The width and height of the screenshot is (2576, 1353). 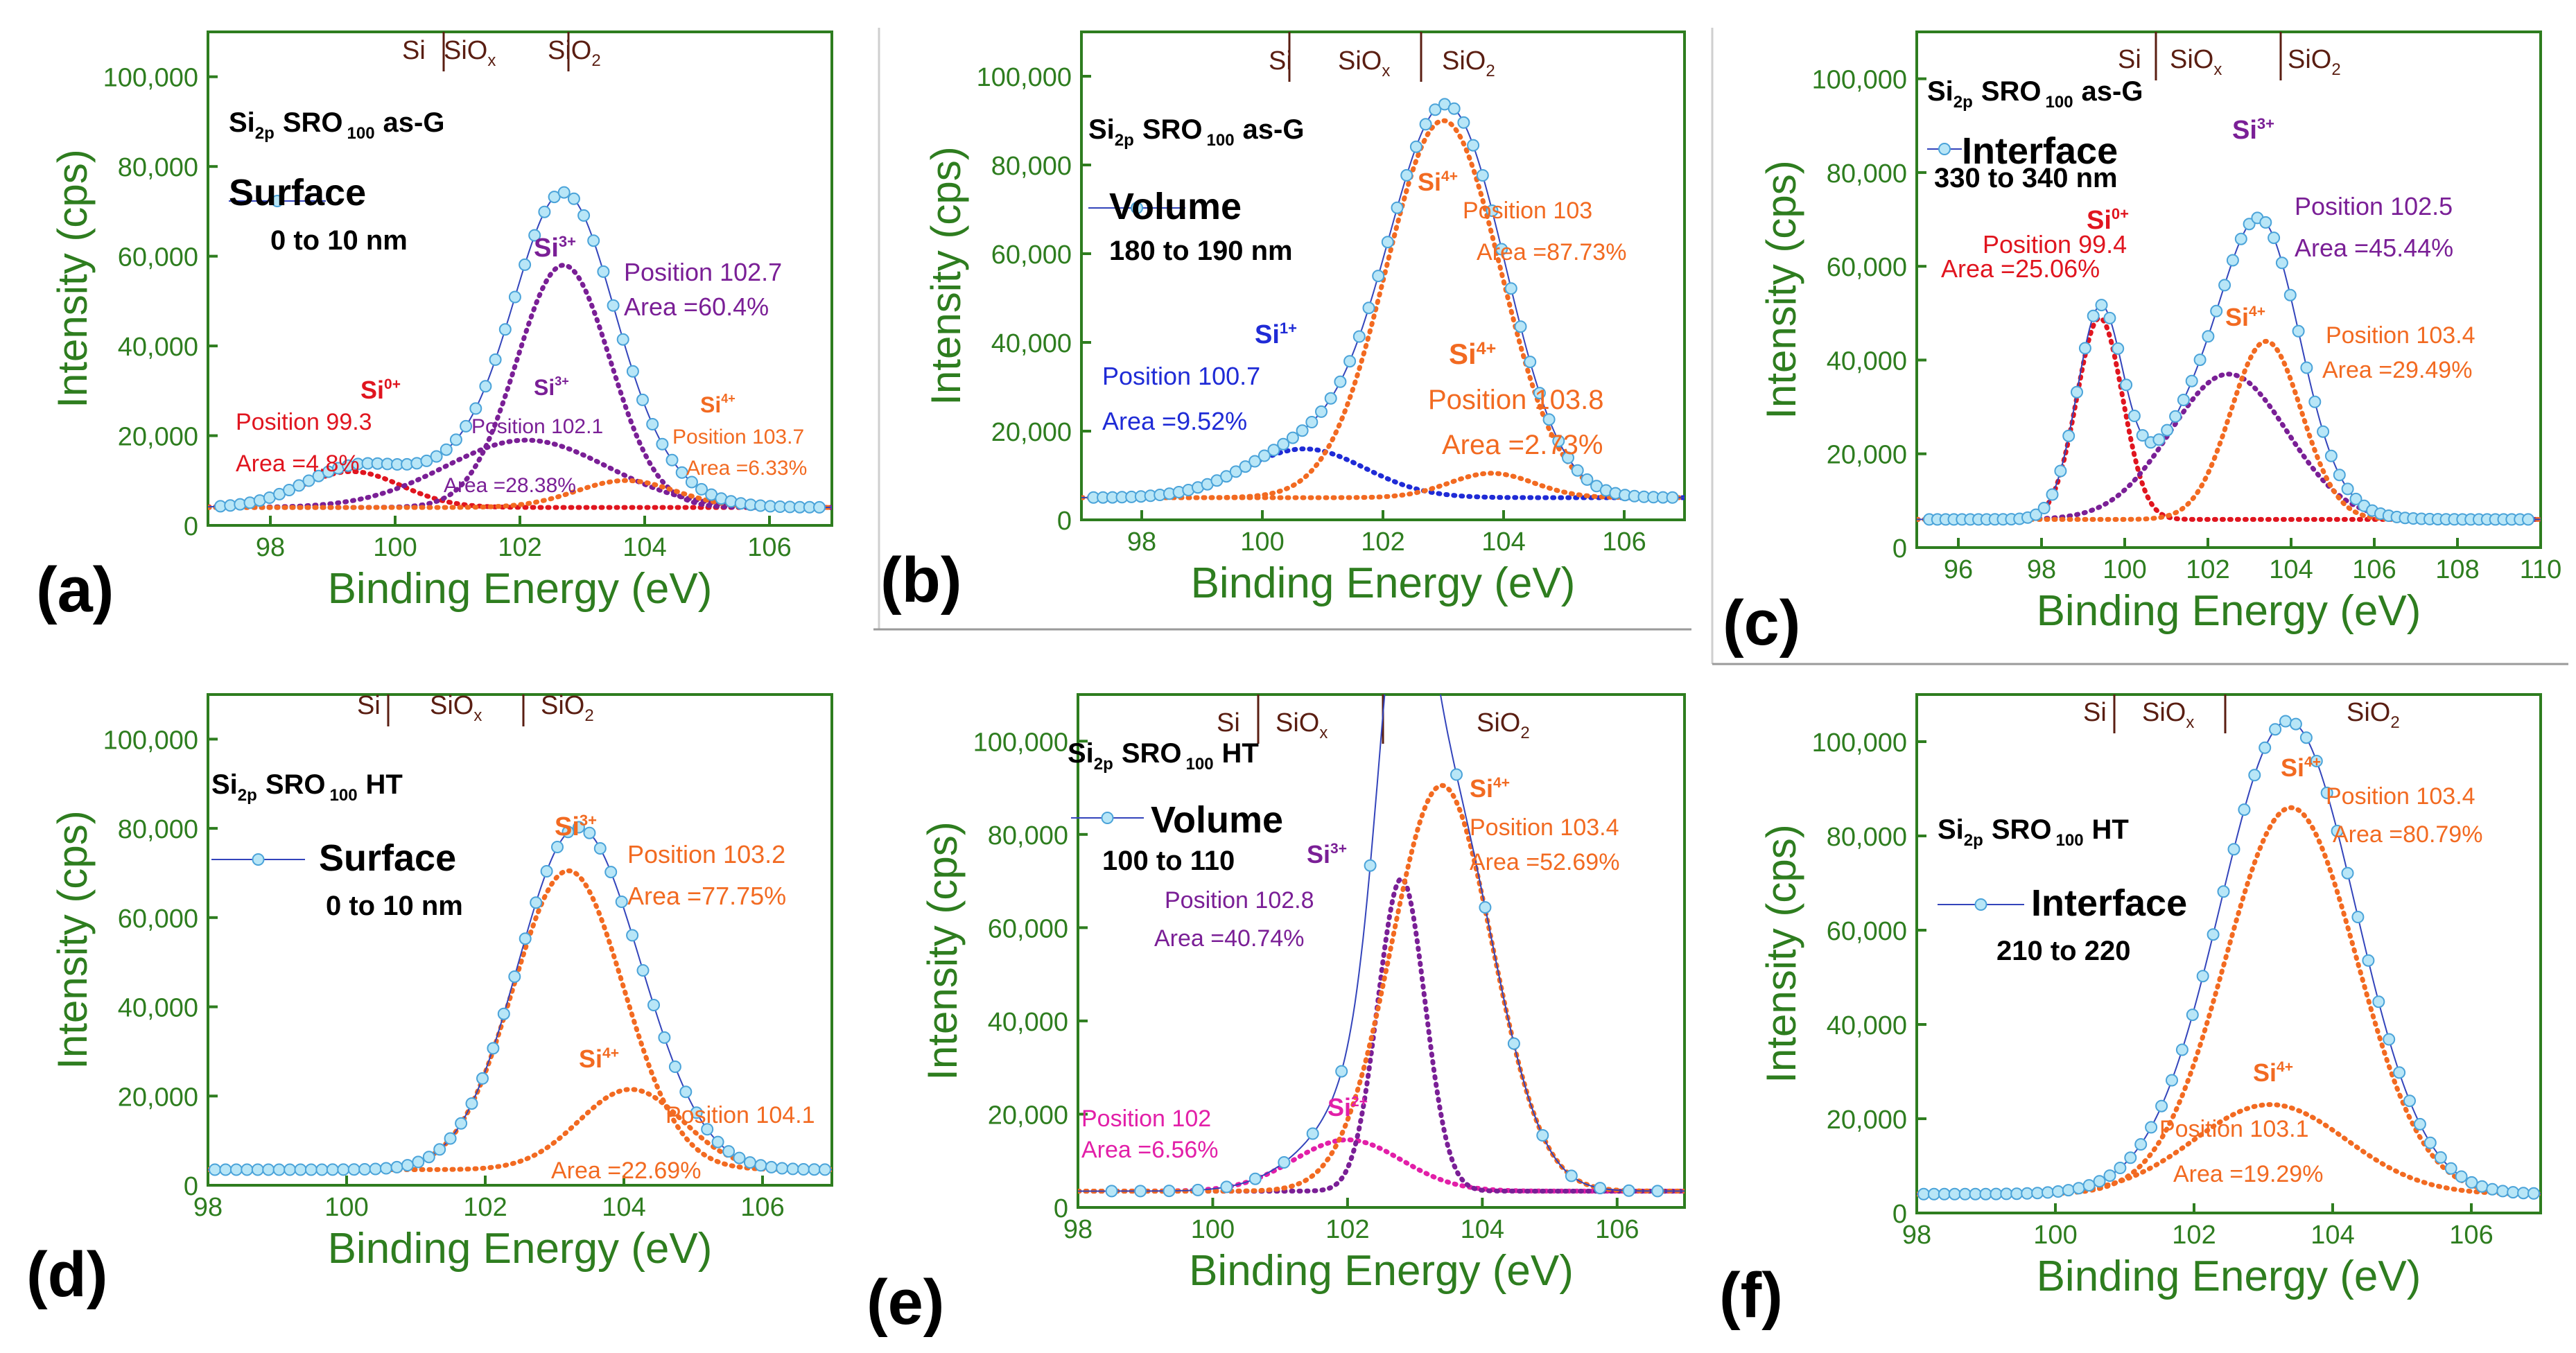 What do you see at coordinates (1867, 267) in the screenshot?
I see `y-tick-label: 60,000` at bounding box center [1867, 267].